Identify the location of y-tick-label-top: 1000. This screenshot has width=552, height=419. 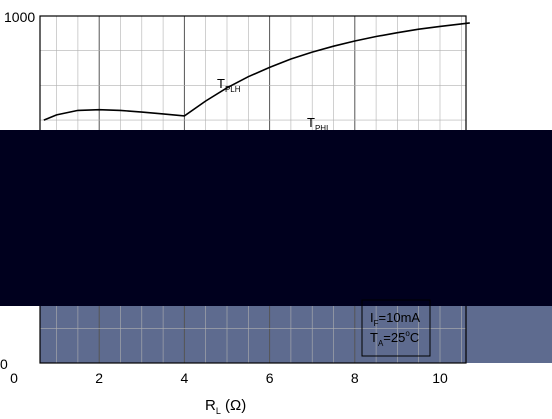
(19, 17).